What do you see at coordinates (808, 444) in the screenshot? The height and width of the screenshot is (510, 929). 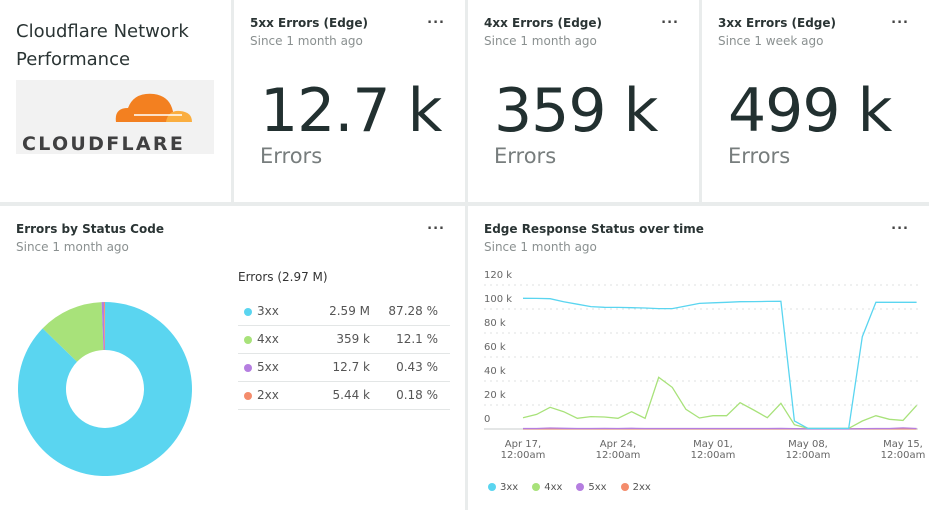 I see `x-tick-label: May 08,` at bounding box center [808, 444].